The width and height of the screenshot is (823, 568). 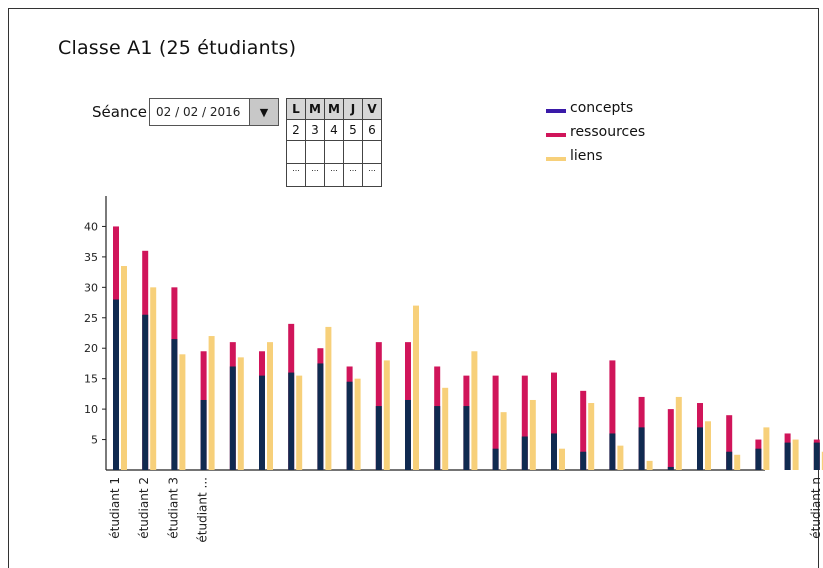 What do you see at coordinates (91, 409) in the screenshot?
I see `y-tick-label: 10` at bounding box center [91, 409].